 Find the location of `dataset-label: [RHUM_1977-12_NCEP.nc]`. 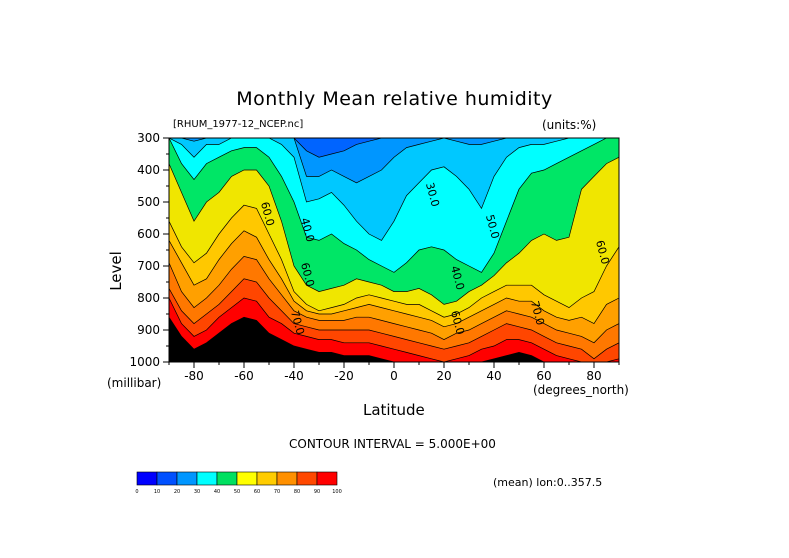

dataset-label: [RHUM_1977-12_NCEP.nc] is located at coordinates (238, 124).